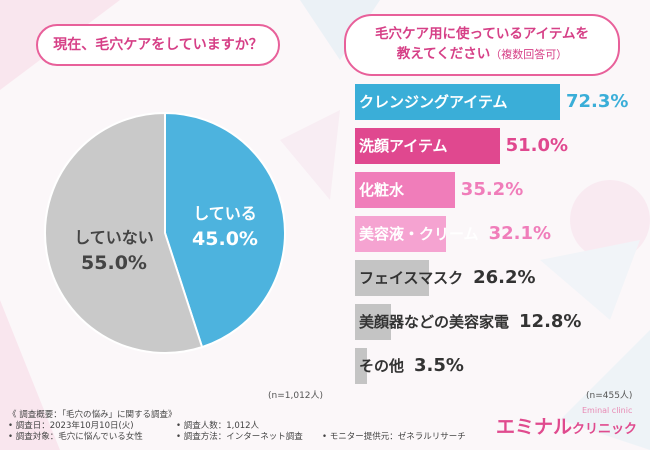 Image resolution: width=650 pixels, height=450 pixels. Describe the element at coordinates (434, 322) in the screenshot. I see `bar-label: 美顔器などの美容家電` at that location.